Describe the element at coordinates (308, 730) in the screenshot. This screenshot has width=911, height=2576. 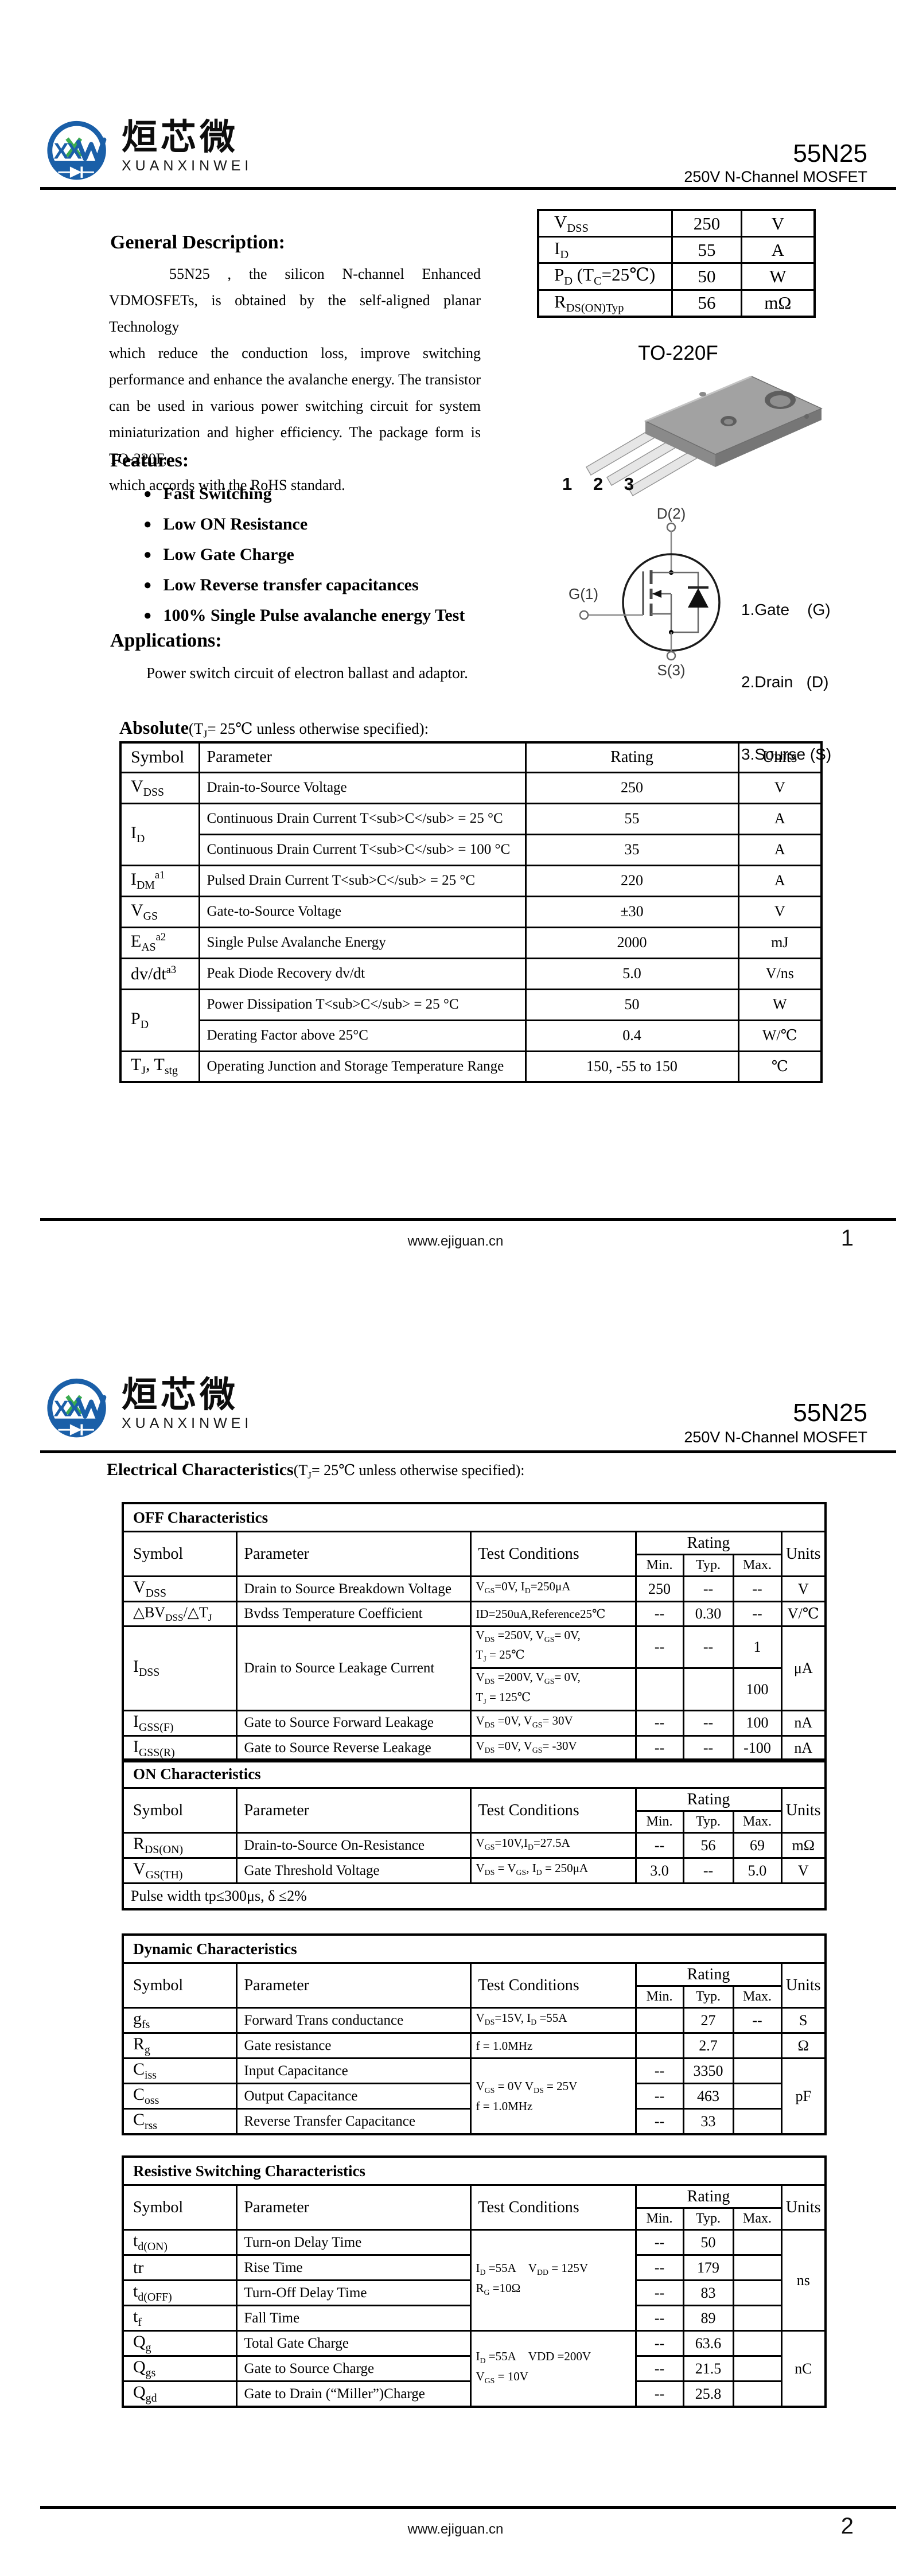
I see `absolute-heading-rest: (TJ= 25℃ unless otherwise specified):` at that location.